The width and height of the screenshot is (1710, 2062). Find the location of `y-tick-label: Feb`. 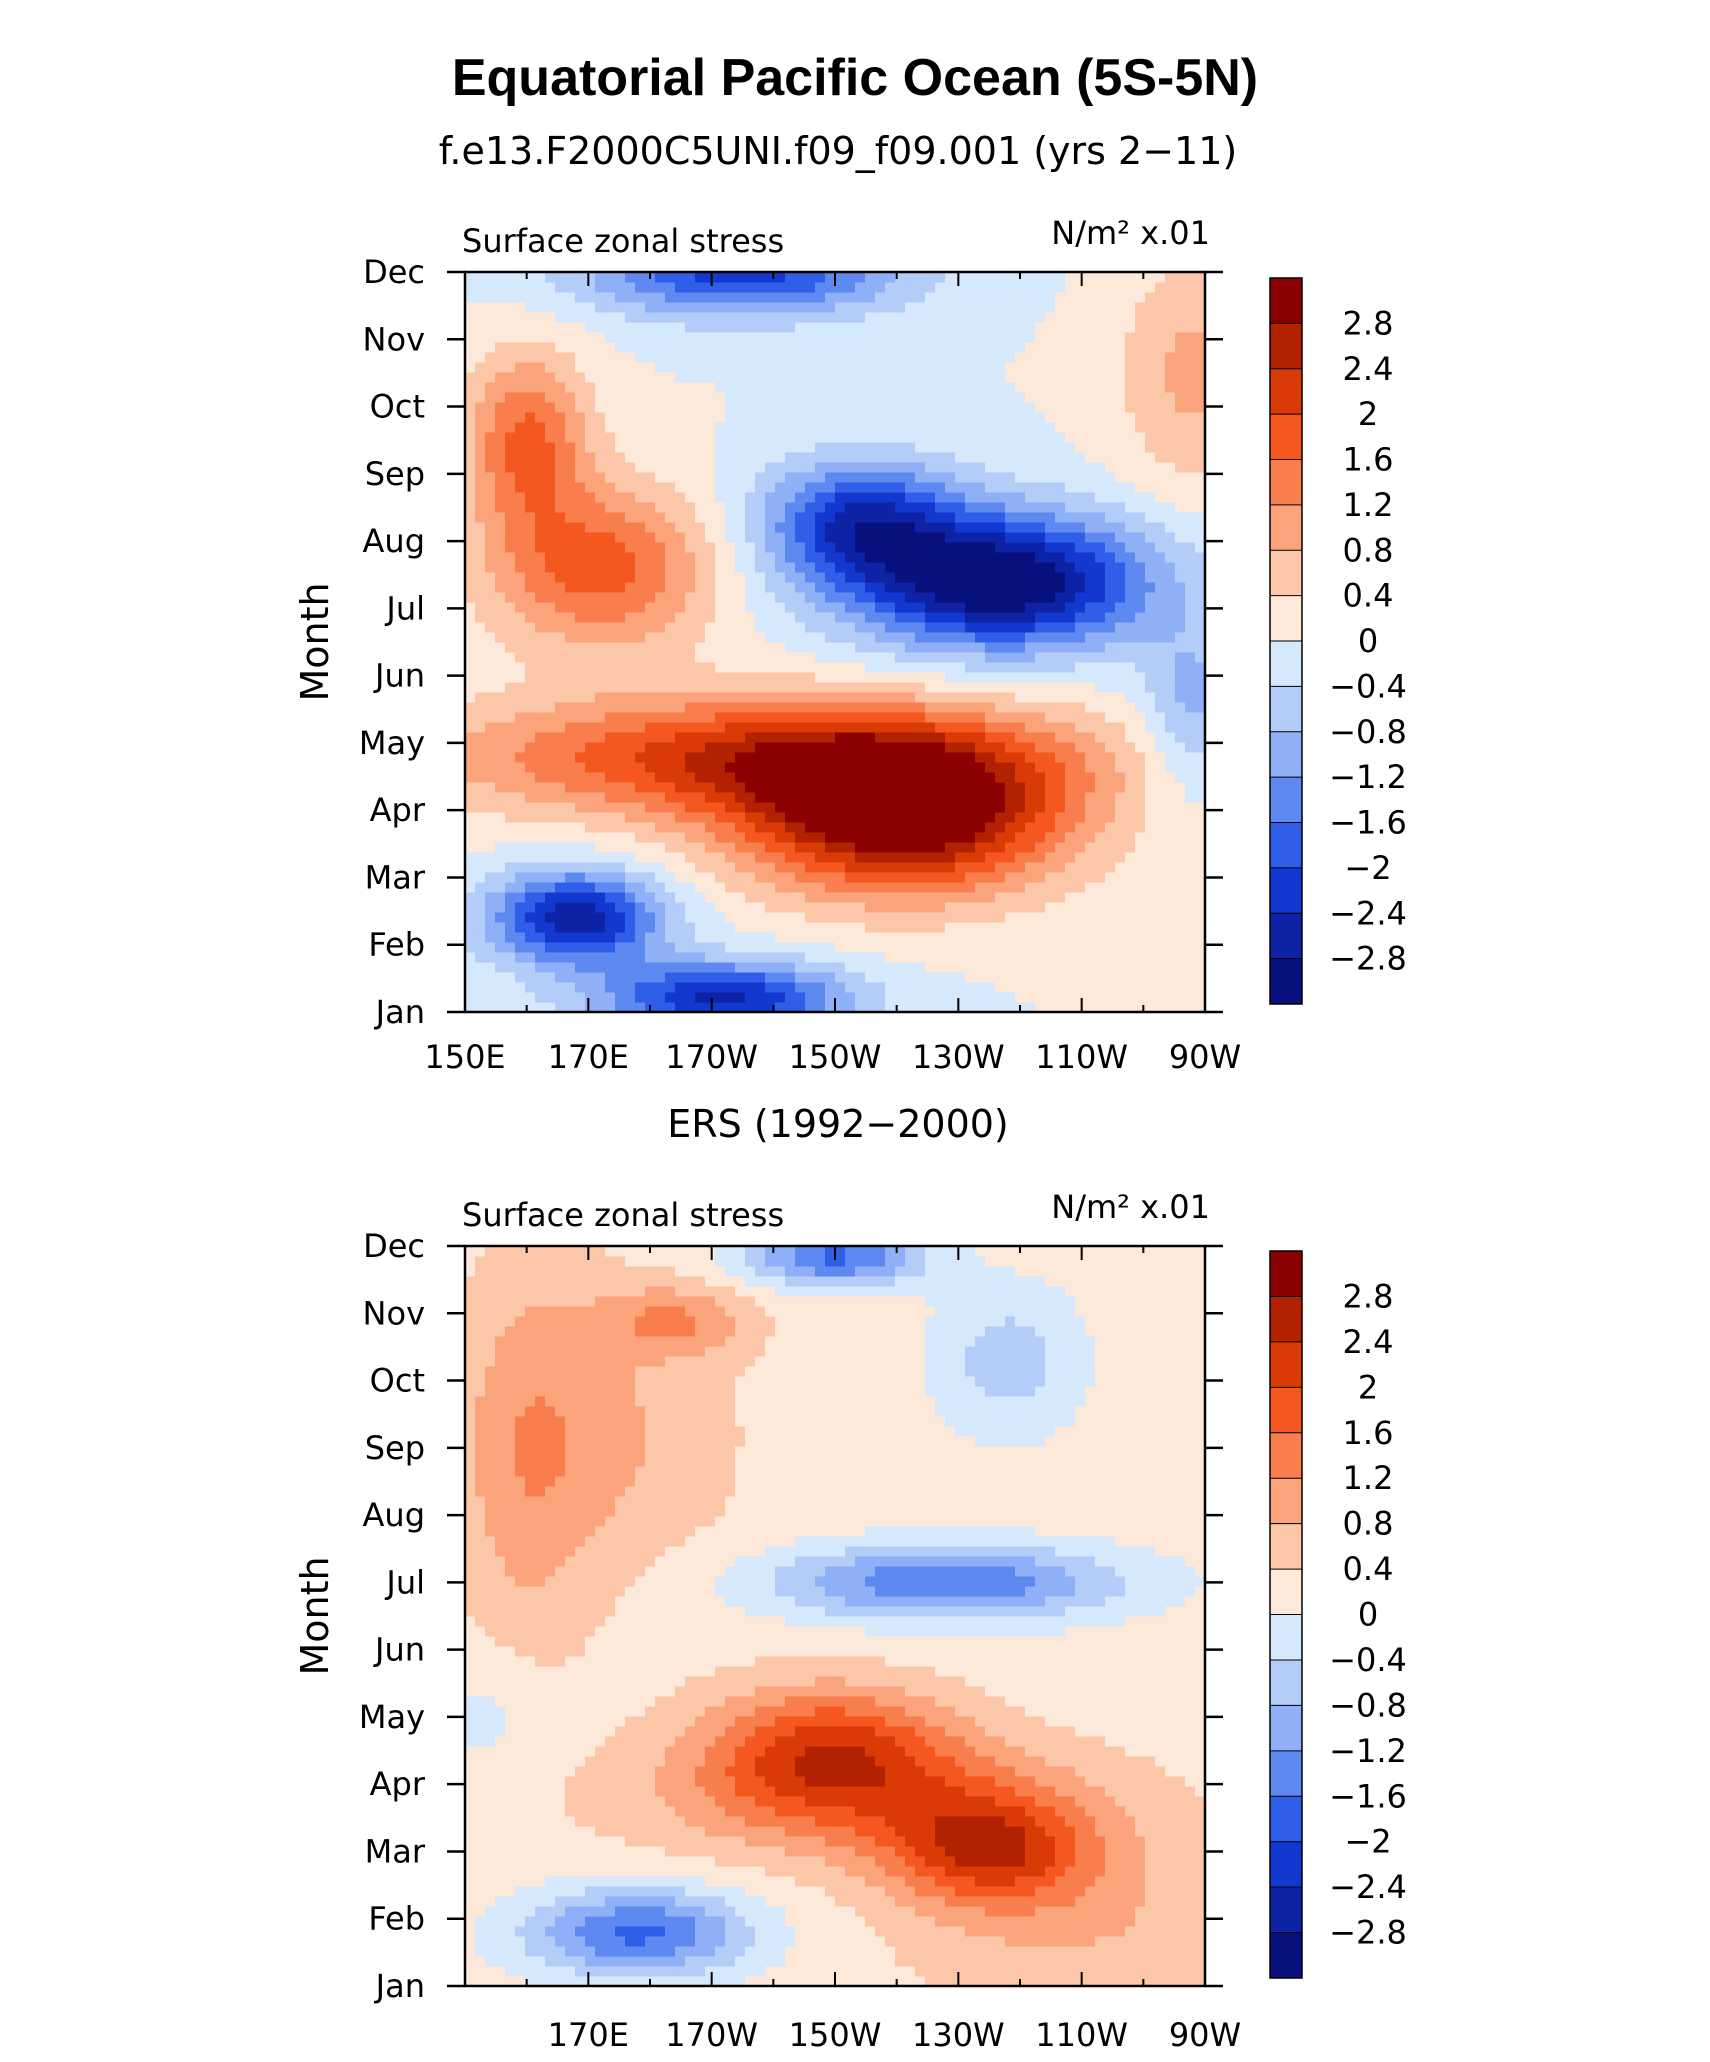

y-tick-label: Feb is located at coordinates (396, 1919).